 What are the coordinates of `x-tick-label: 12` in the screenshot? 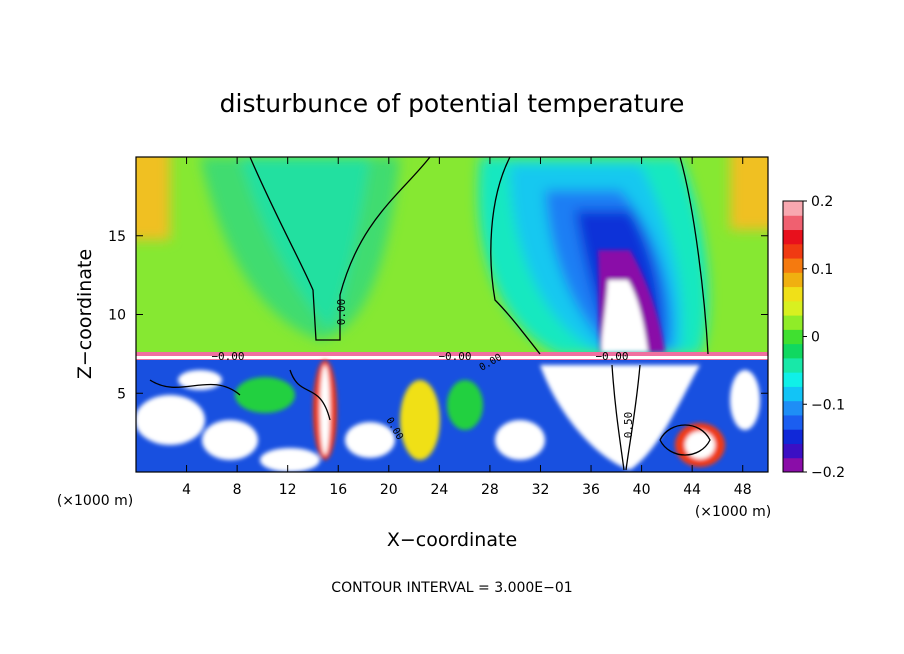 It's located at (288, 490).